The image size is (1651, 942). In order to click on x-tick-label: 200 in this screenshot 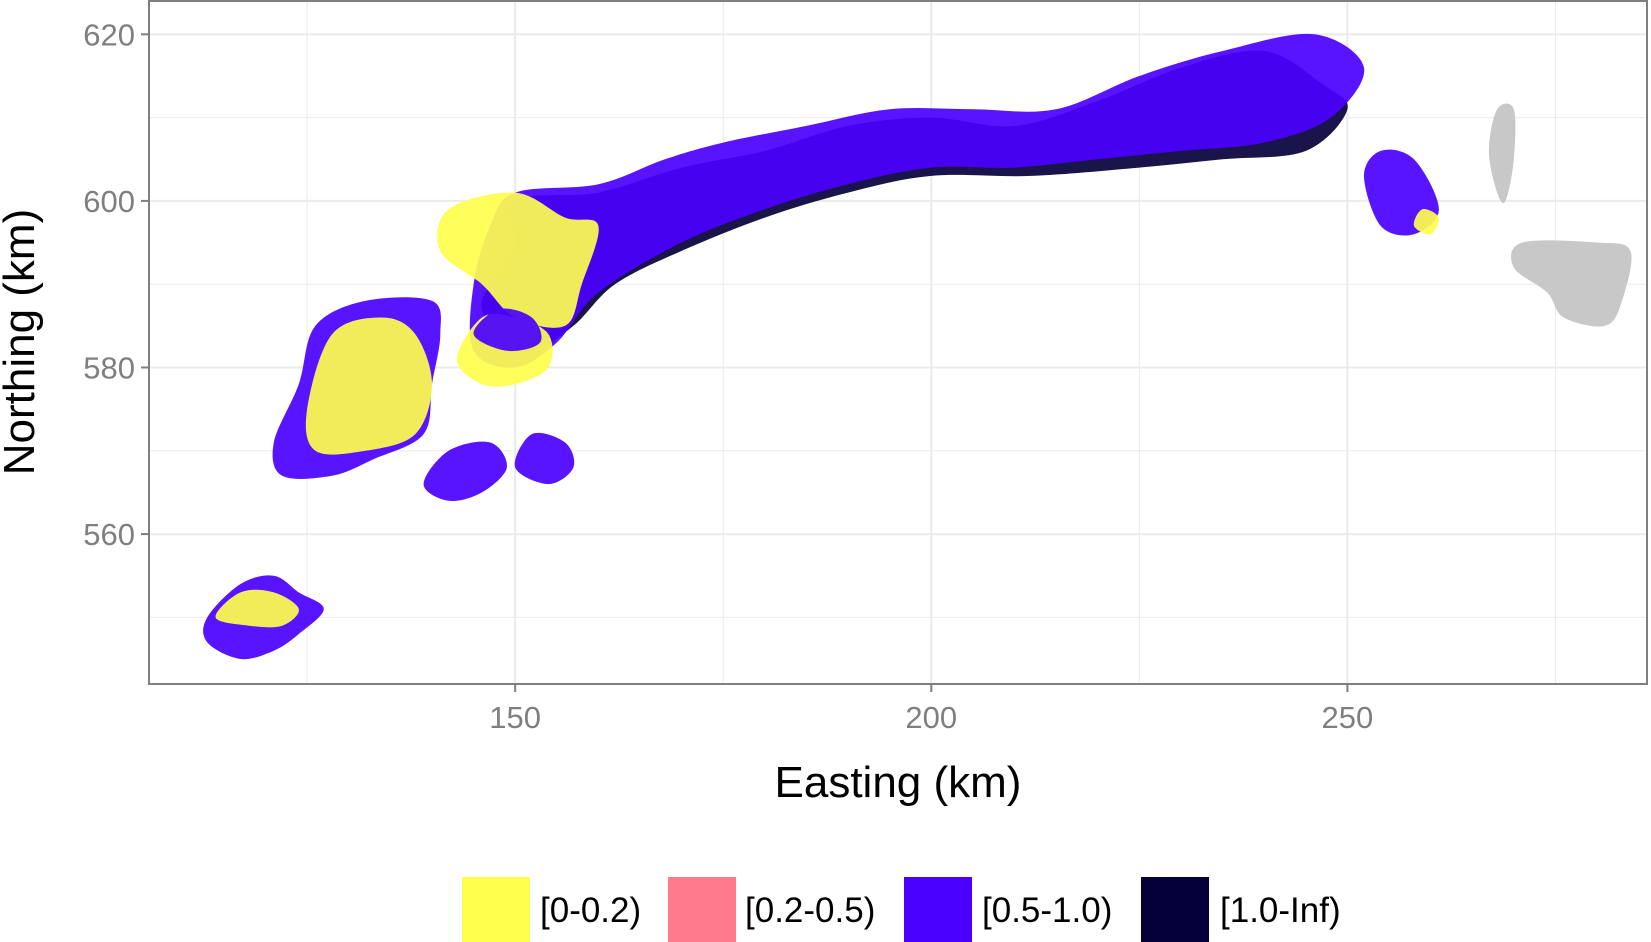, I will do `click(931, 717)`.